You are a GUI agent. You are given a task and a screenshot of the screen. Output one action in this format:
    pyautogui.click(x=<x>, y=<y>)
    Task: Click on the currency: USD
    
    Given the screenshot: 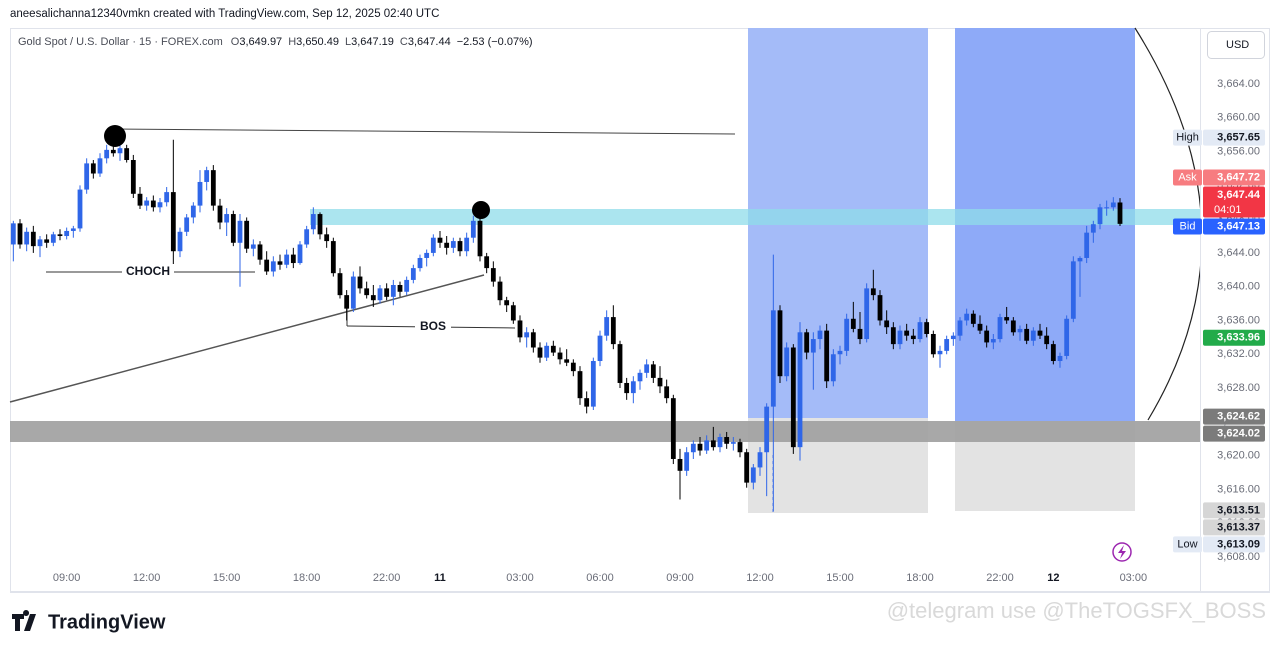 What is the action you would take?
    pyautogui.click(x=1237, y=45)
    